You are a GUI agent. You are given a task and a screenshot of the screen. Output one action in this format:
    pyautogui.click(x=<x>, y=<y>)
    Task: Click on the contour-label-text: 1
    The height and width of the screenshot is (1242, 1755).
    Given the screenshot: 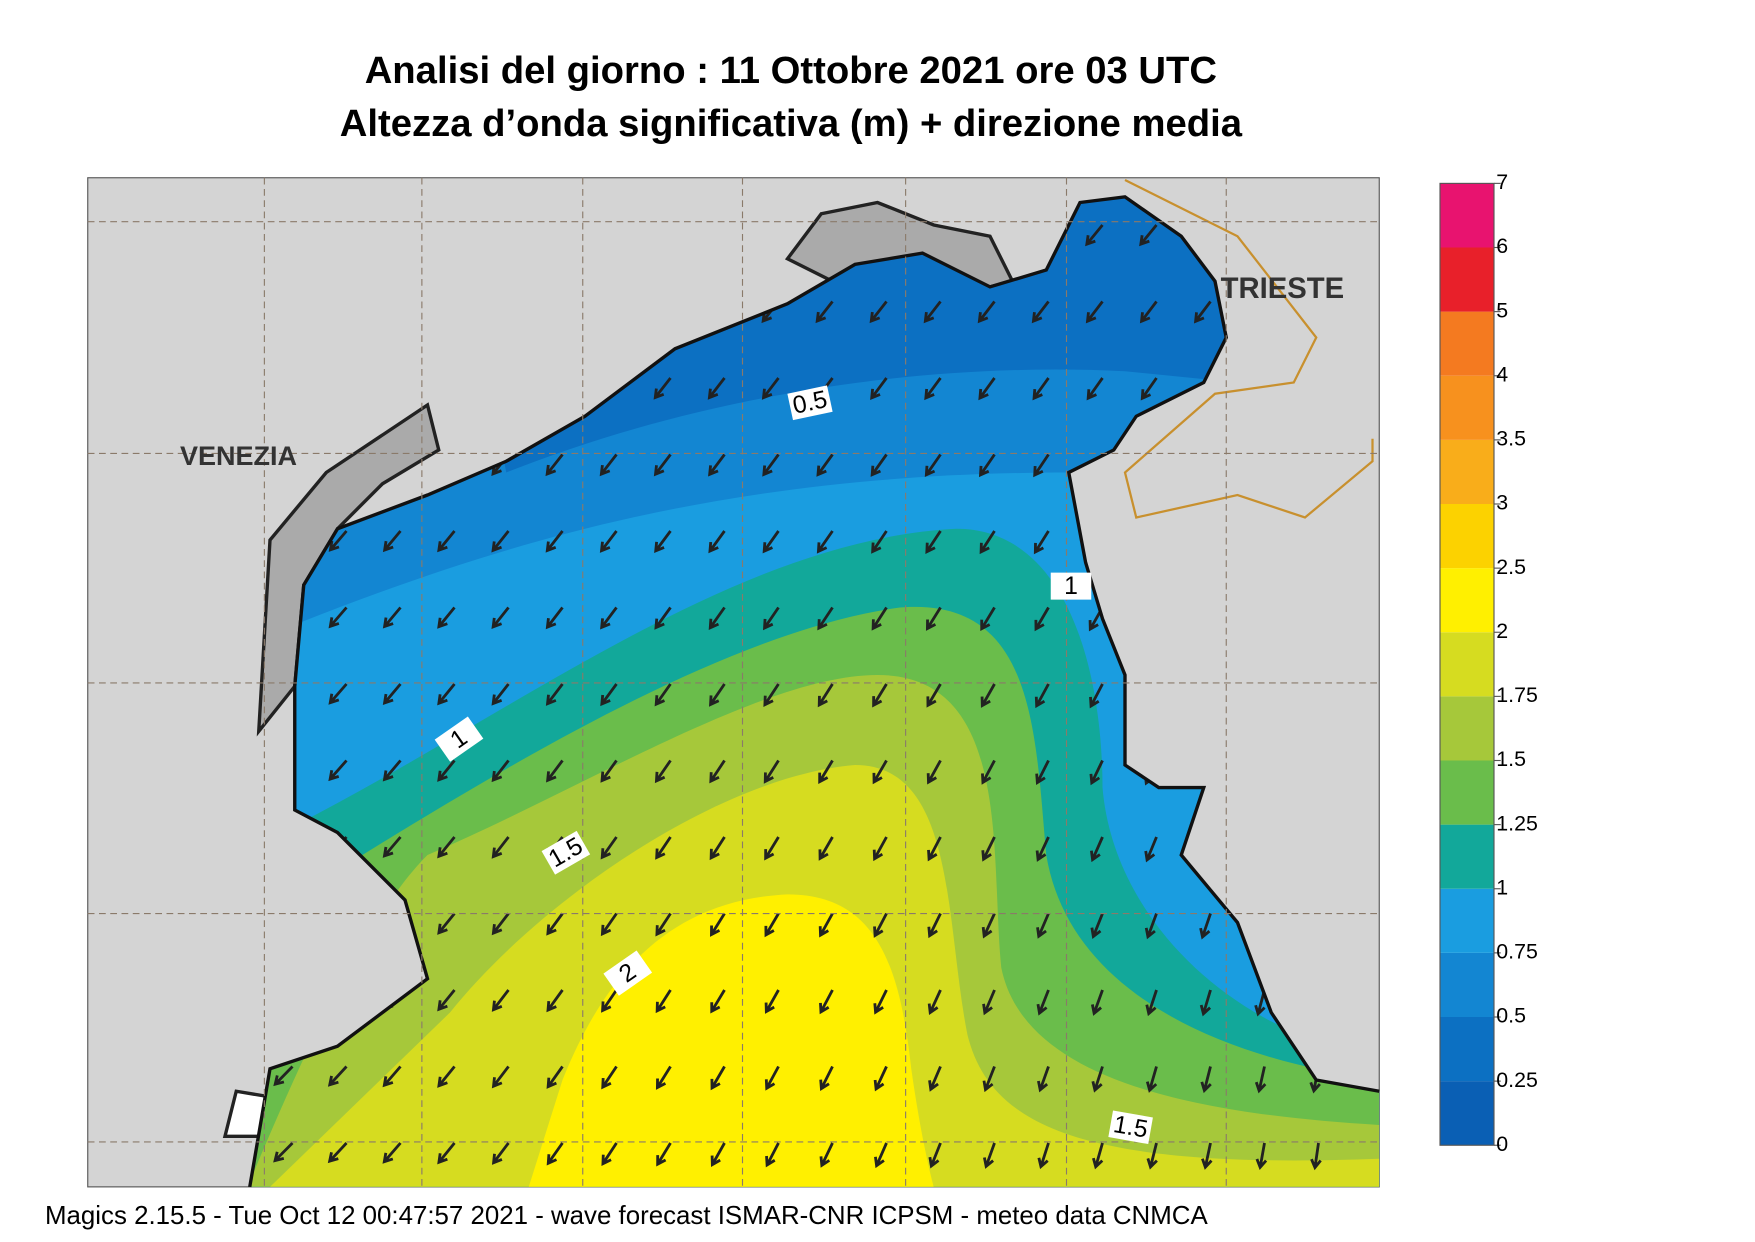 What is the action you would take?
    pyautogui.click(x=1071, y=586)
    